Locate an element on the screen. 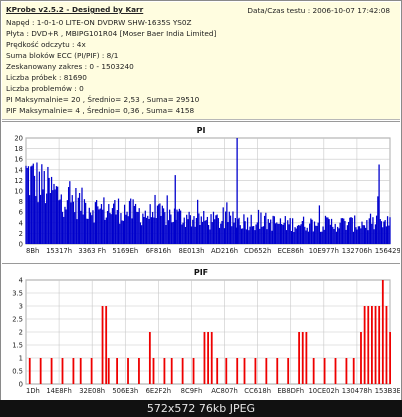  pi-x-tick-label: 132706h is located at coordinates (357, 251).